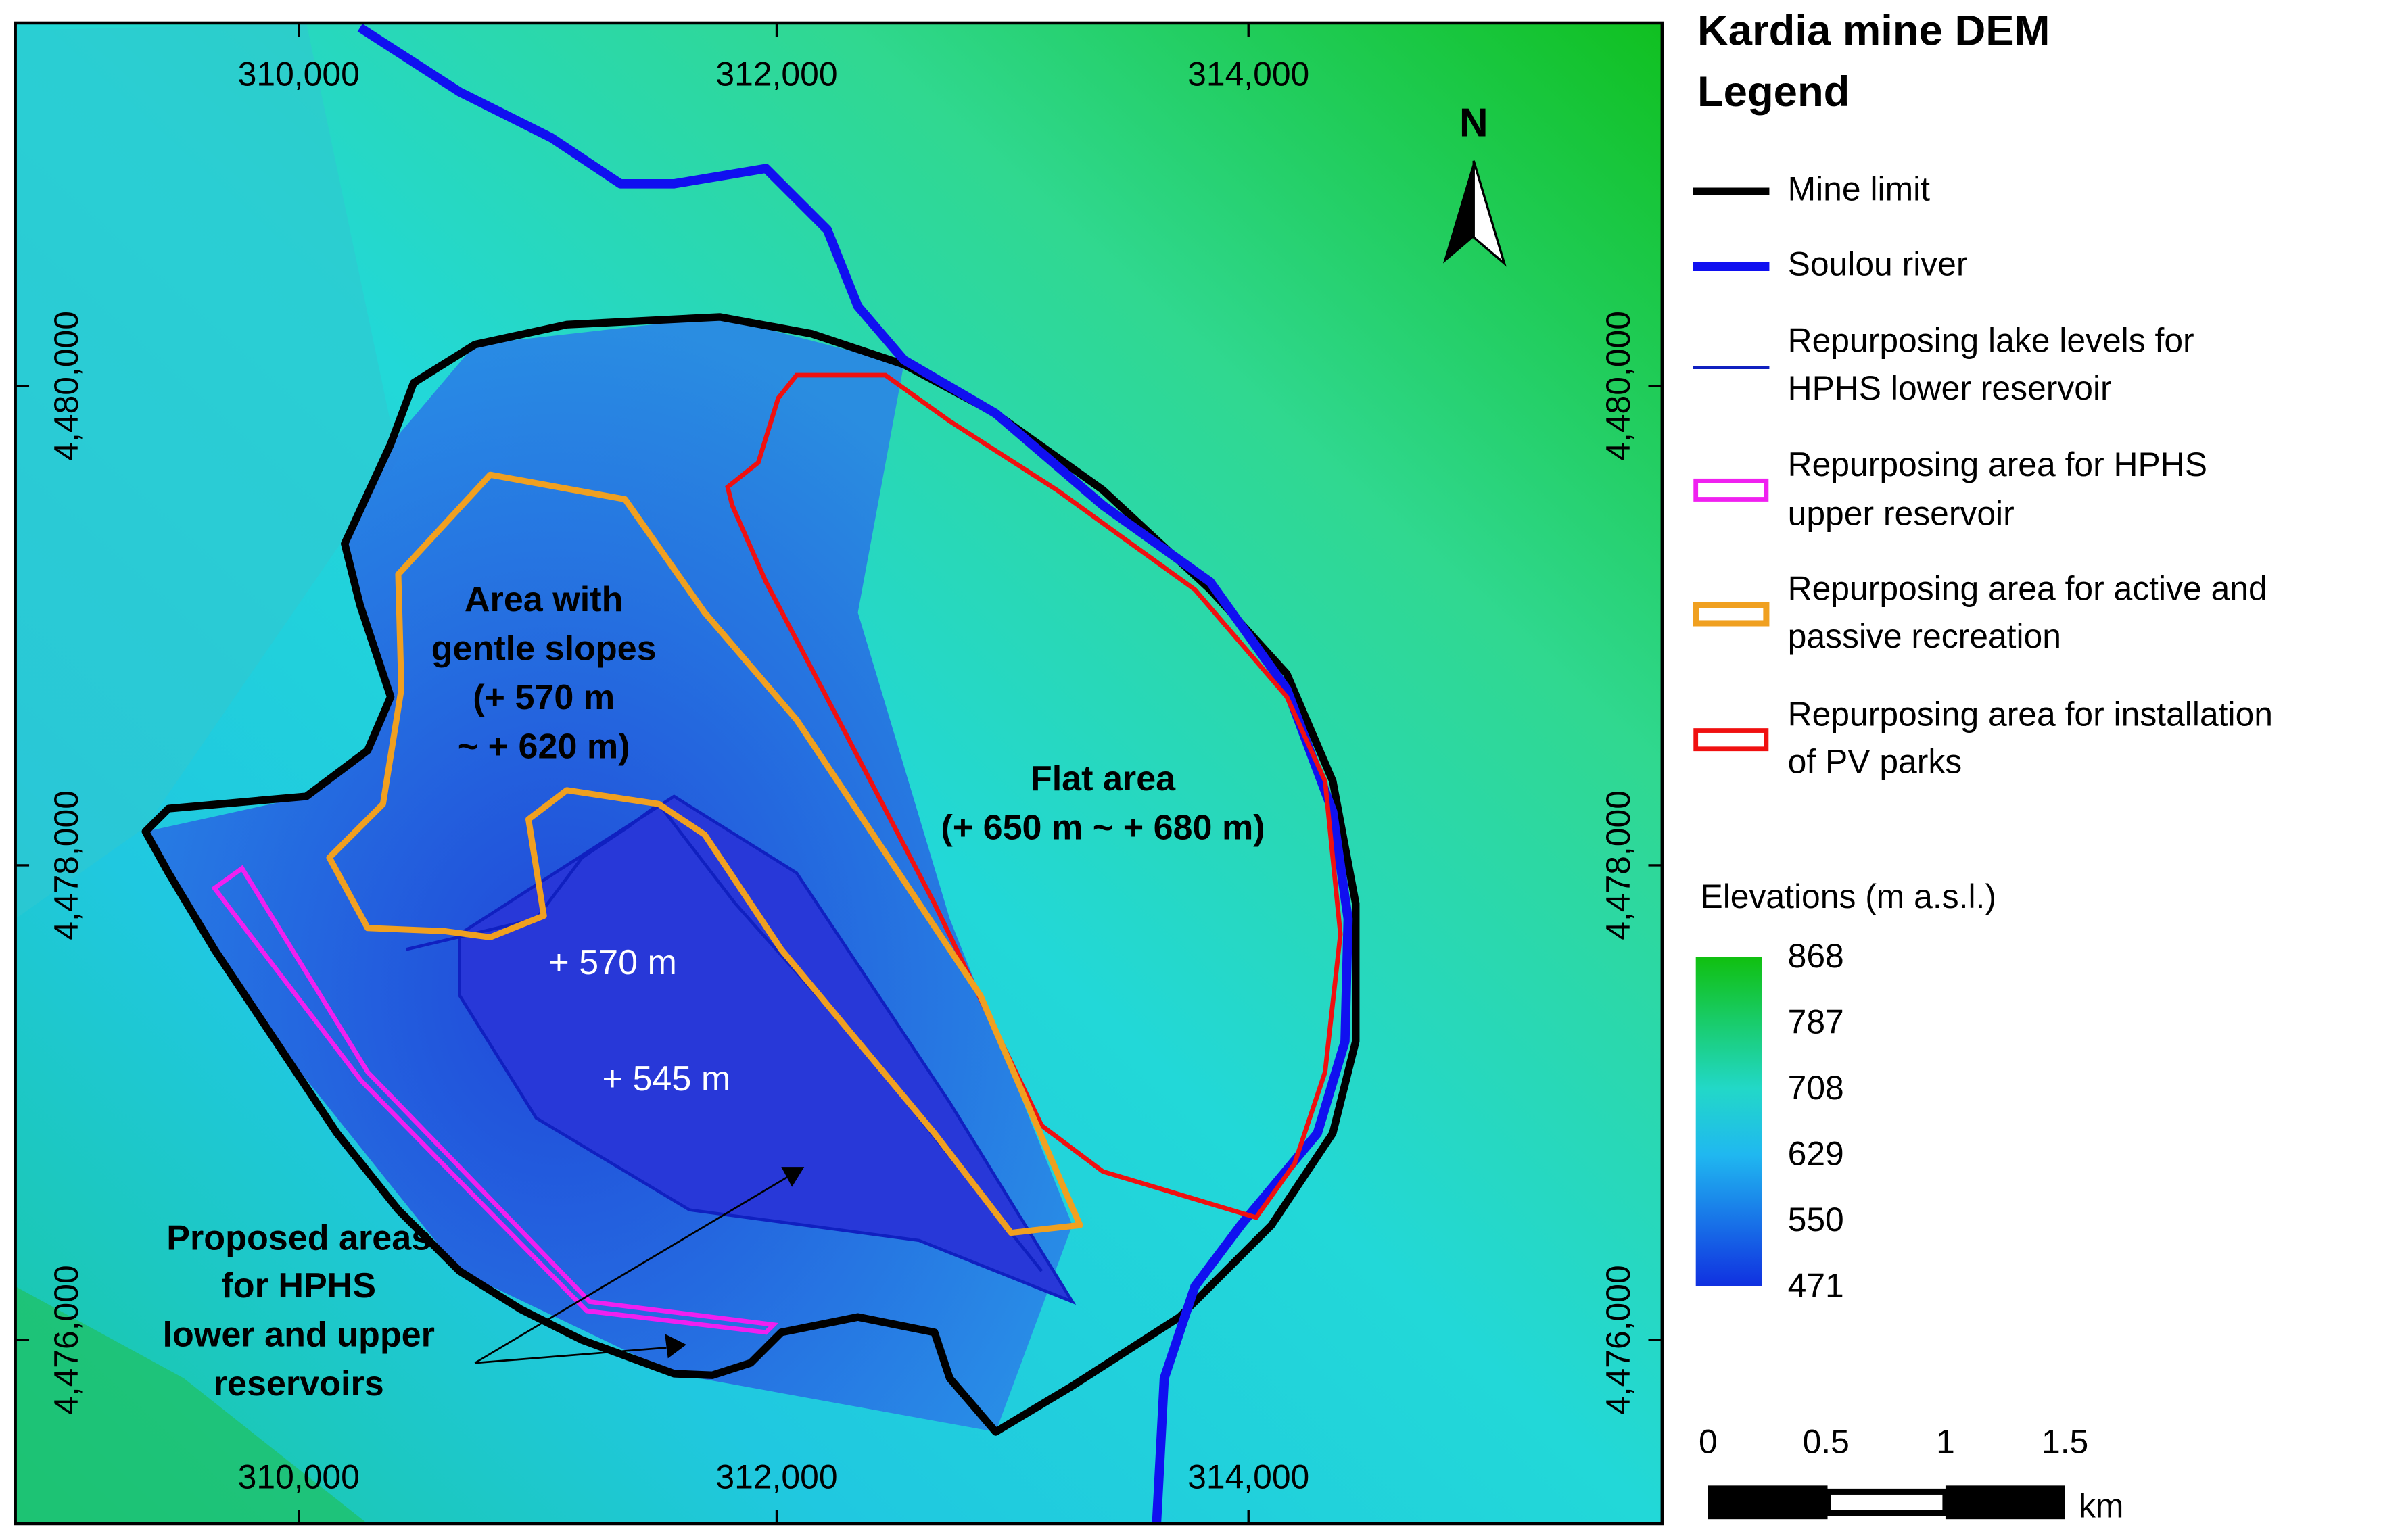 The height and width of the screenshot is (1540, 2402). Describe the element at coordinates (2030, 714) in the screenshot. I see `legend-label: Repurposing area for installation` at that location.